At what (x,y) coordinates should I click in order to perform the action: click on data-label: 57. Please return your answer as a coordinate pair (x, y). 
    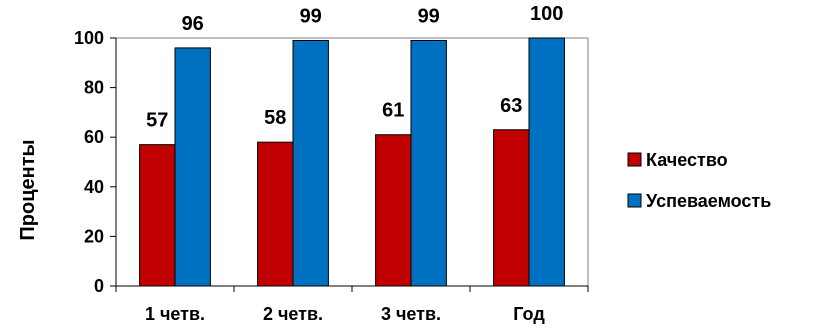
    Looking at the image, I should click on (157, 121).